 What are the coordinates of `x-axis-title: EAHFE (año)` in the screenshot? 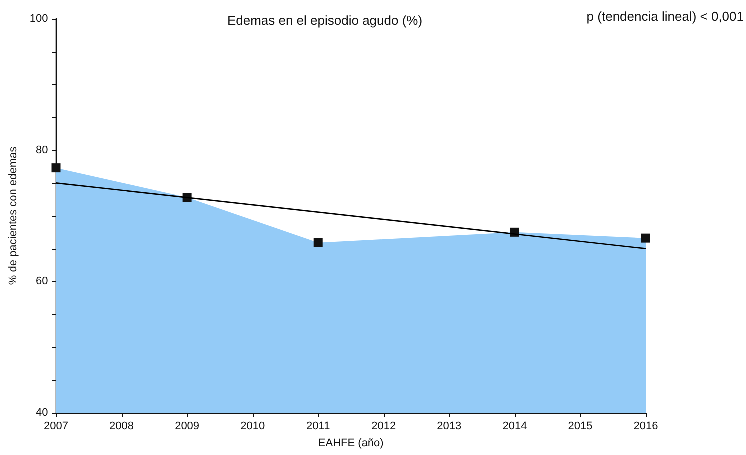 It's located at (351, 444).